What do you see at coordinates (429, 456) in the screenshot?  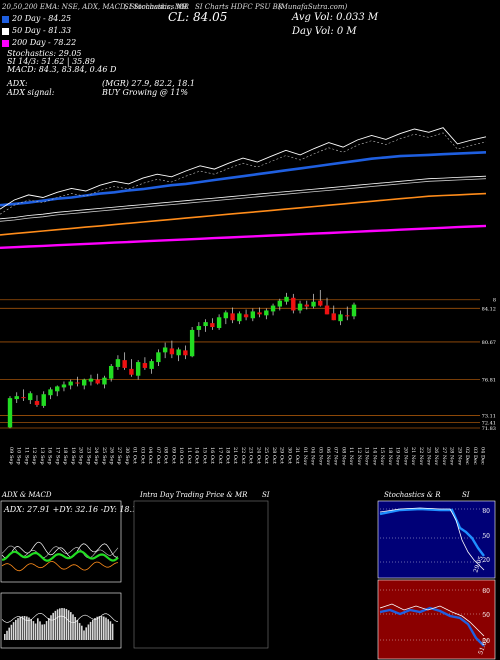 I see `x-tick-label: 25 Nov` at bounding box center [429, 456].